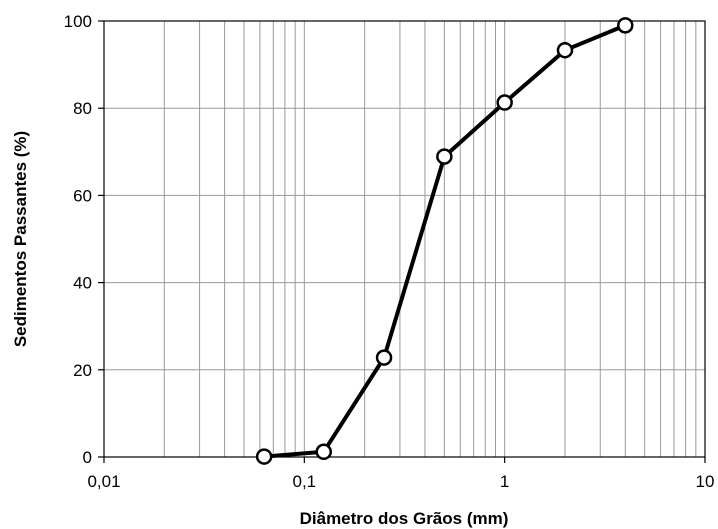  I want to click on x-tick-label: 10, so click(705, 481).